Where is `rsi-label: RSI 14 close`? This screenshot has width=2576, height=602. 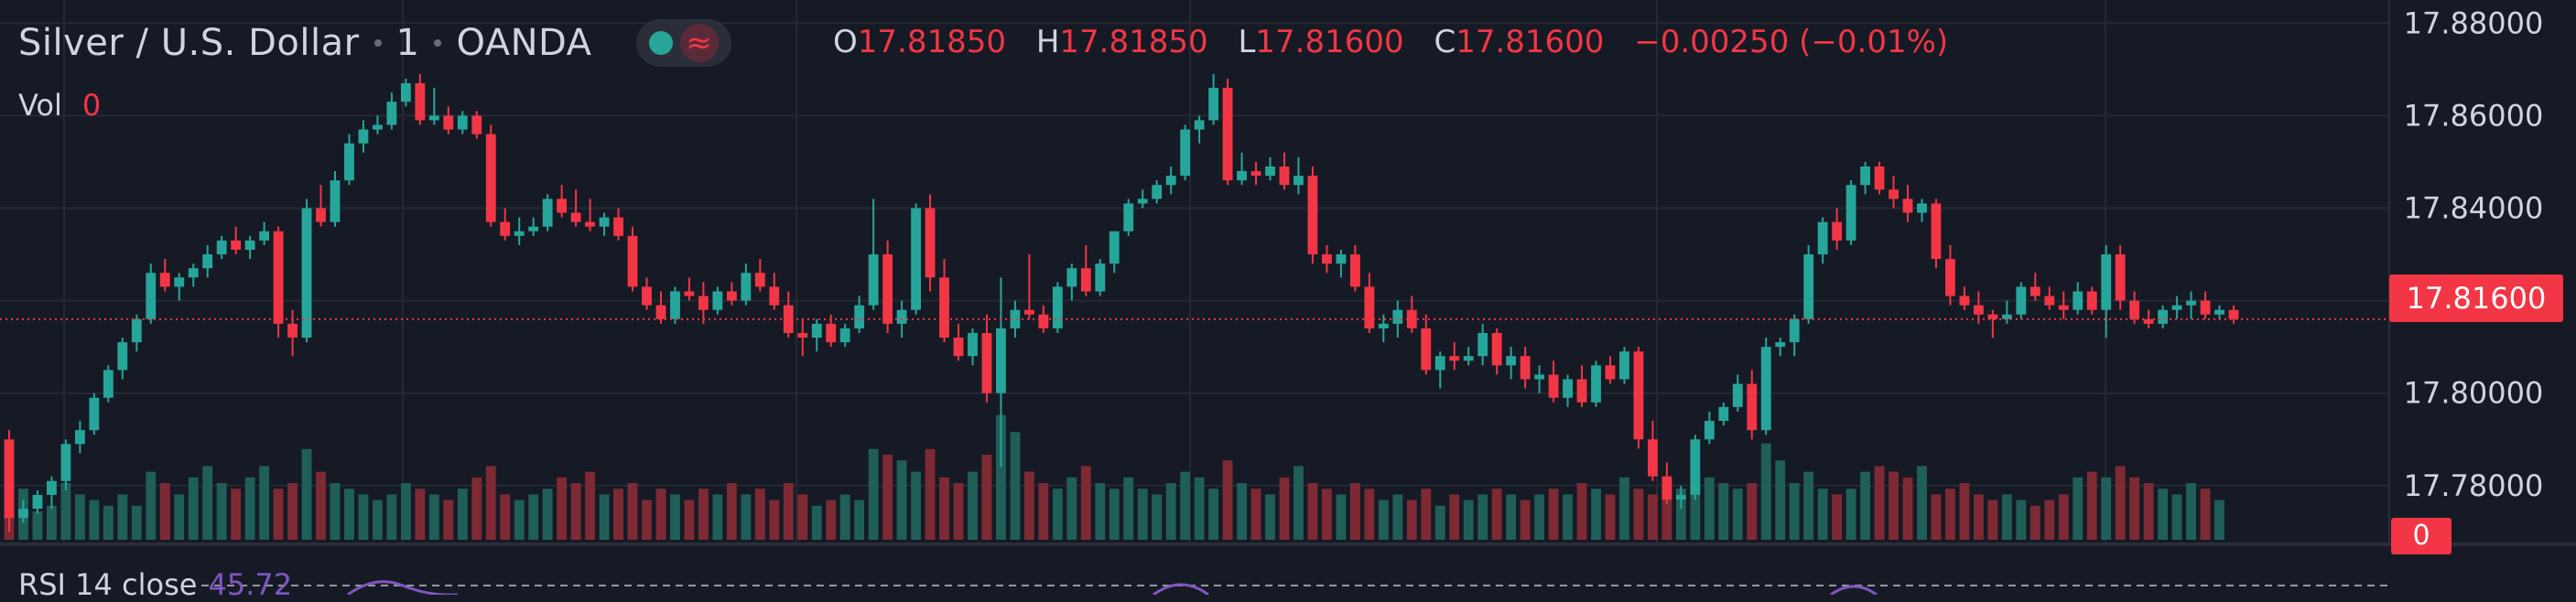
rsi-label: RSI 14 close is located at coordinates (108, 584).